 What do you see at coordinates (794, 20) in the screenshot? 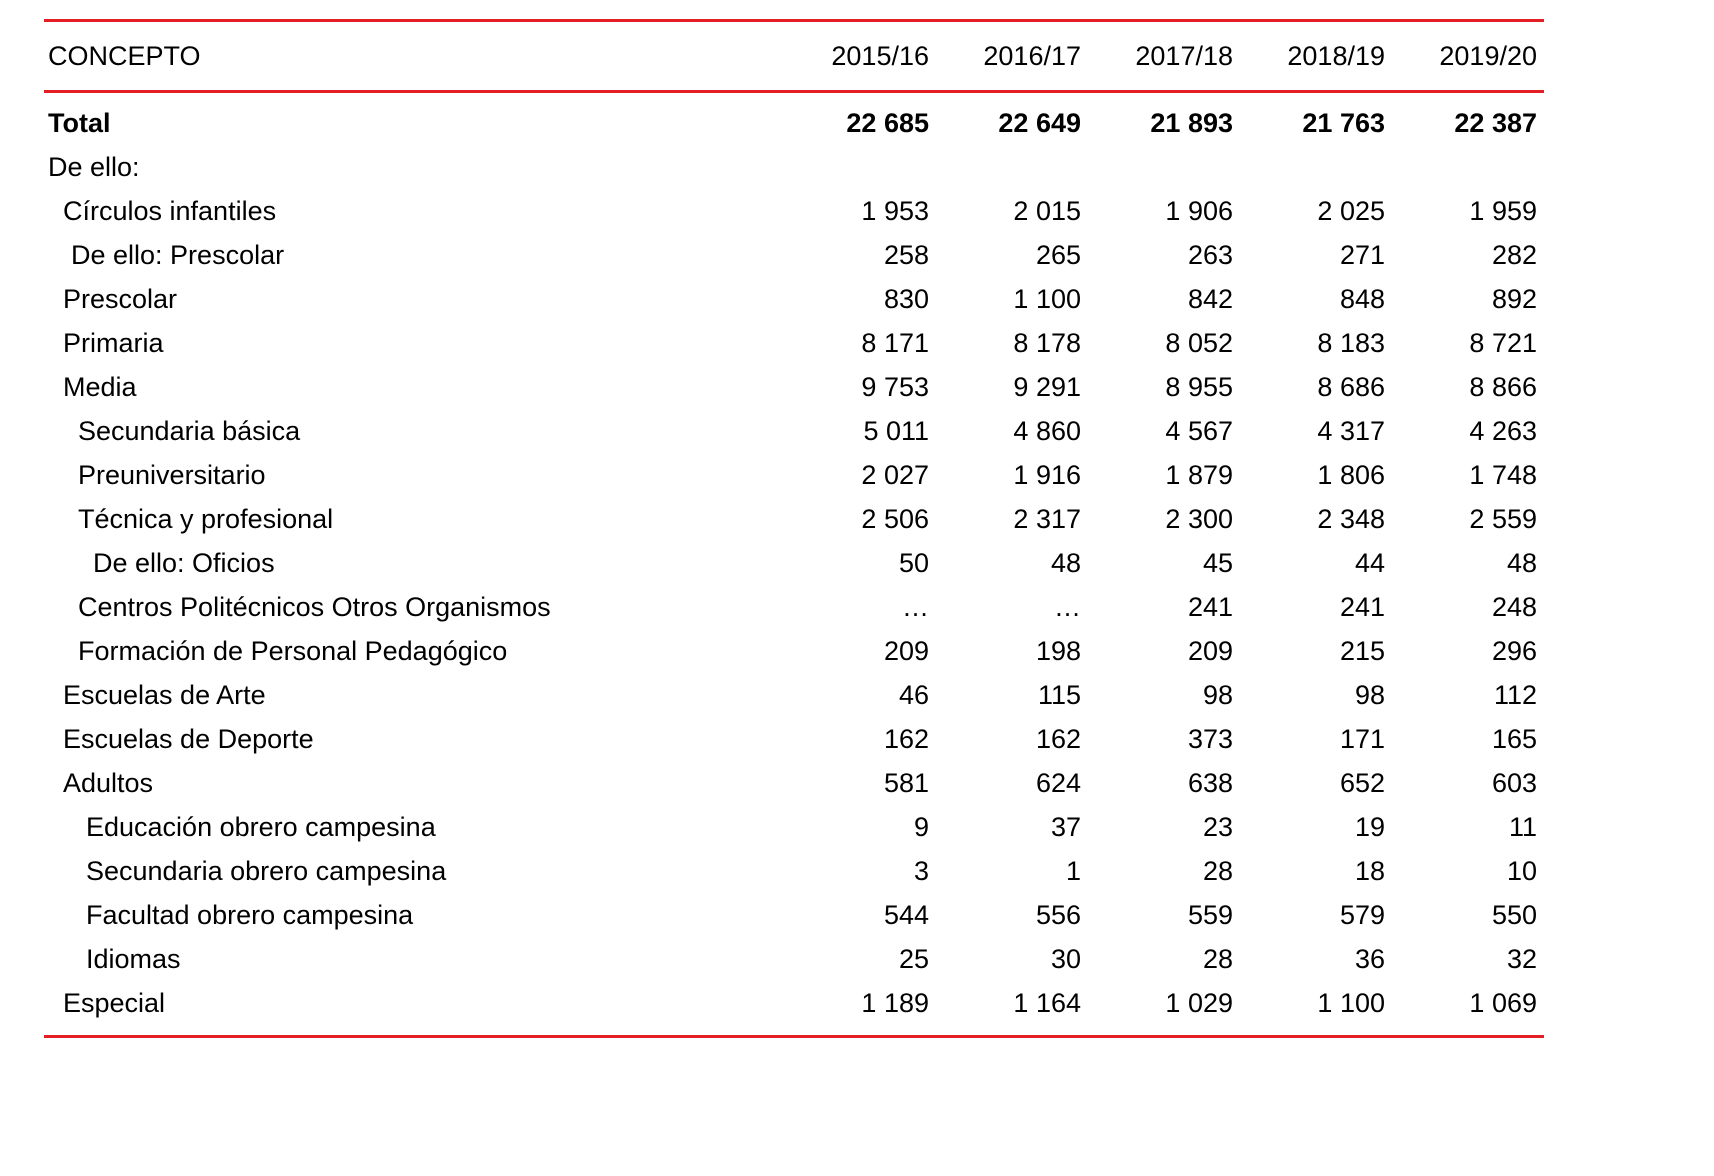
I see `top-rule` at bounding box center [794, 20].